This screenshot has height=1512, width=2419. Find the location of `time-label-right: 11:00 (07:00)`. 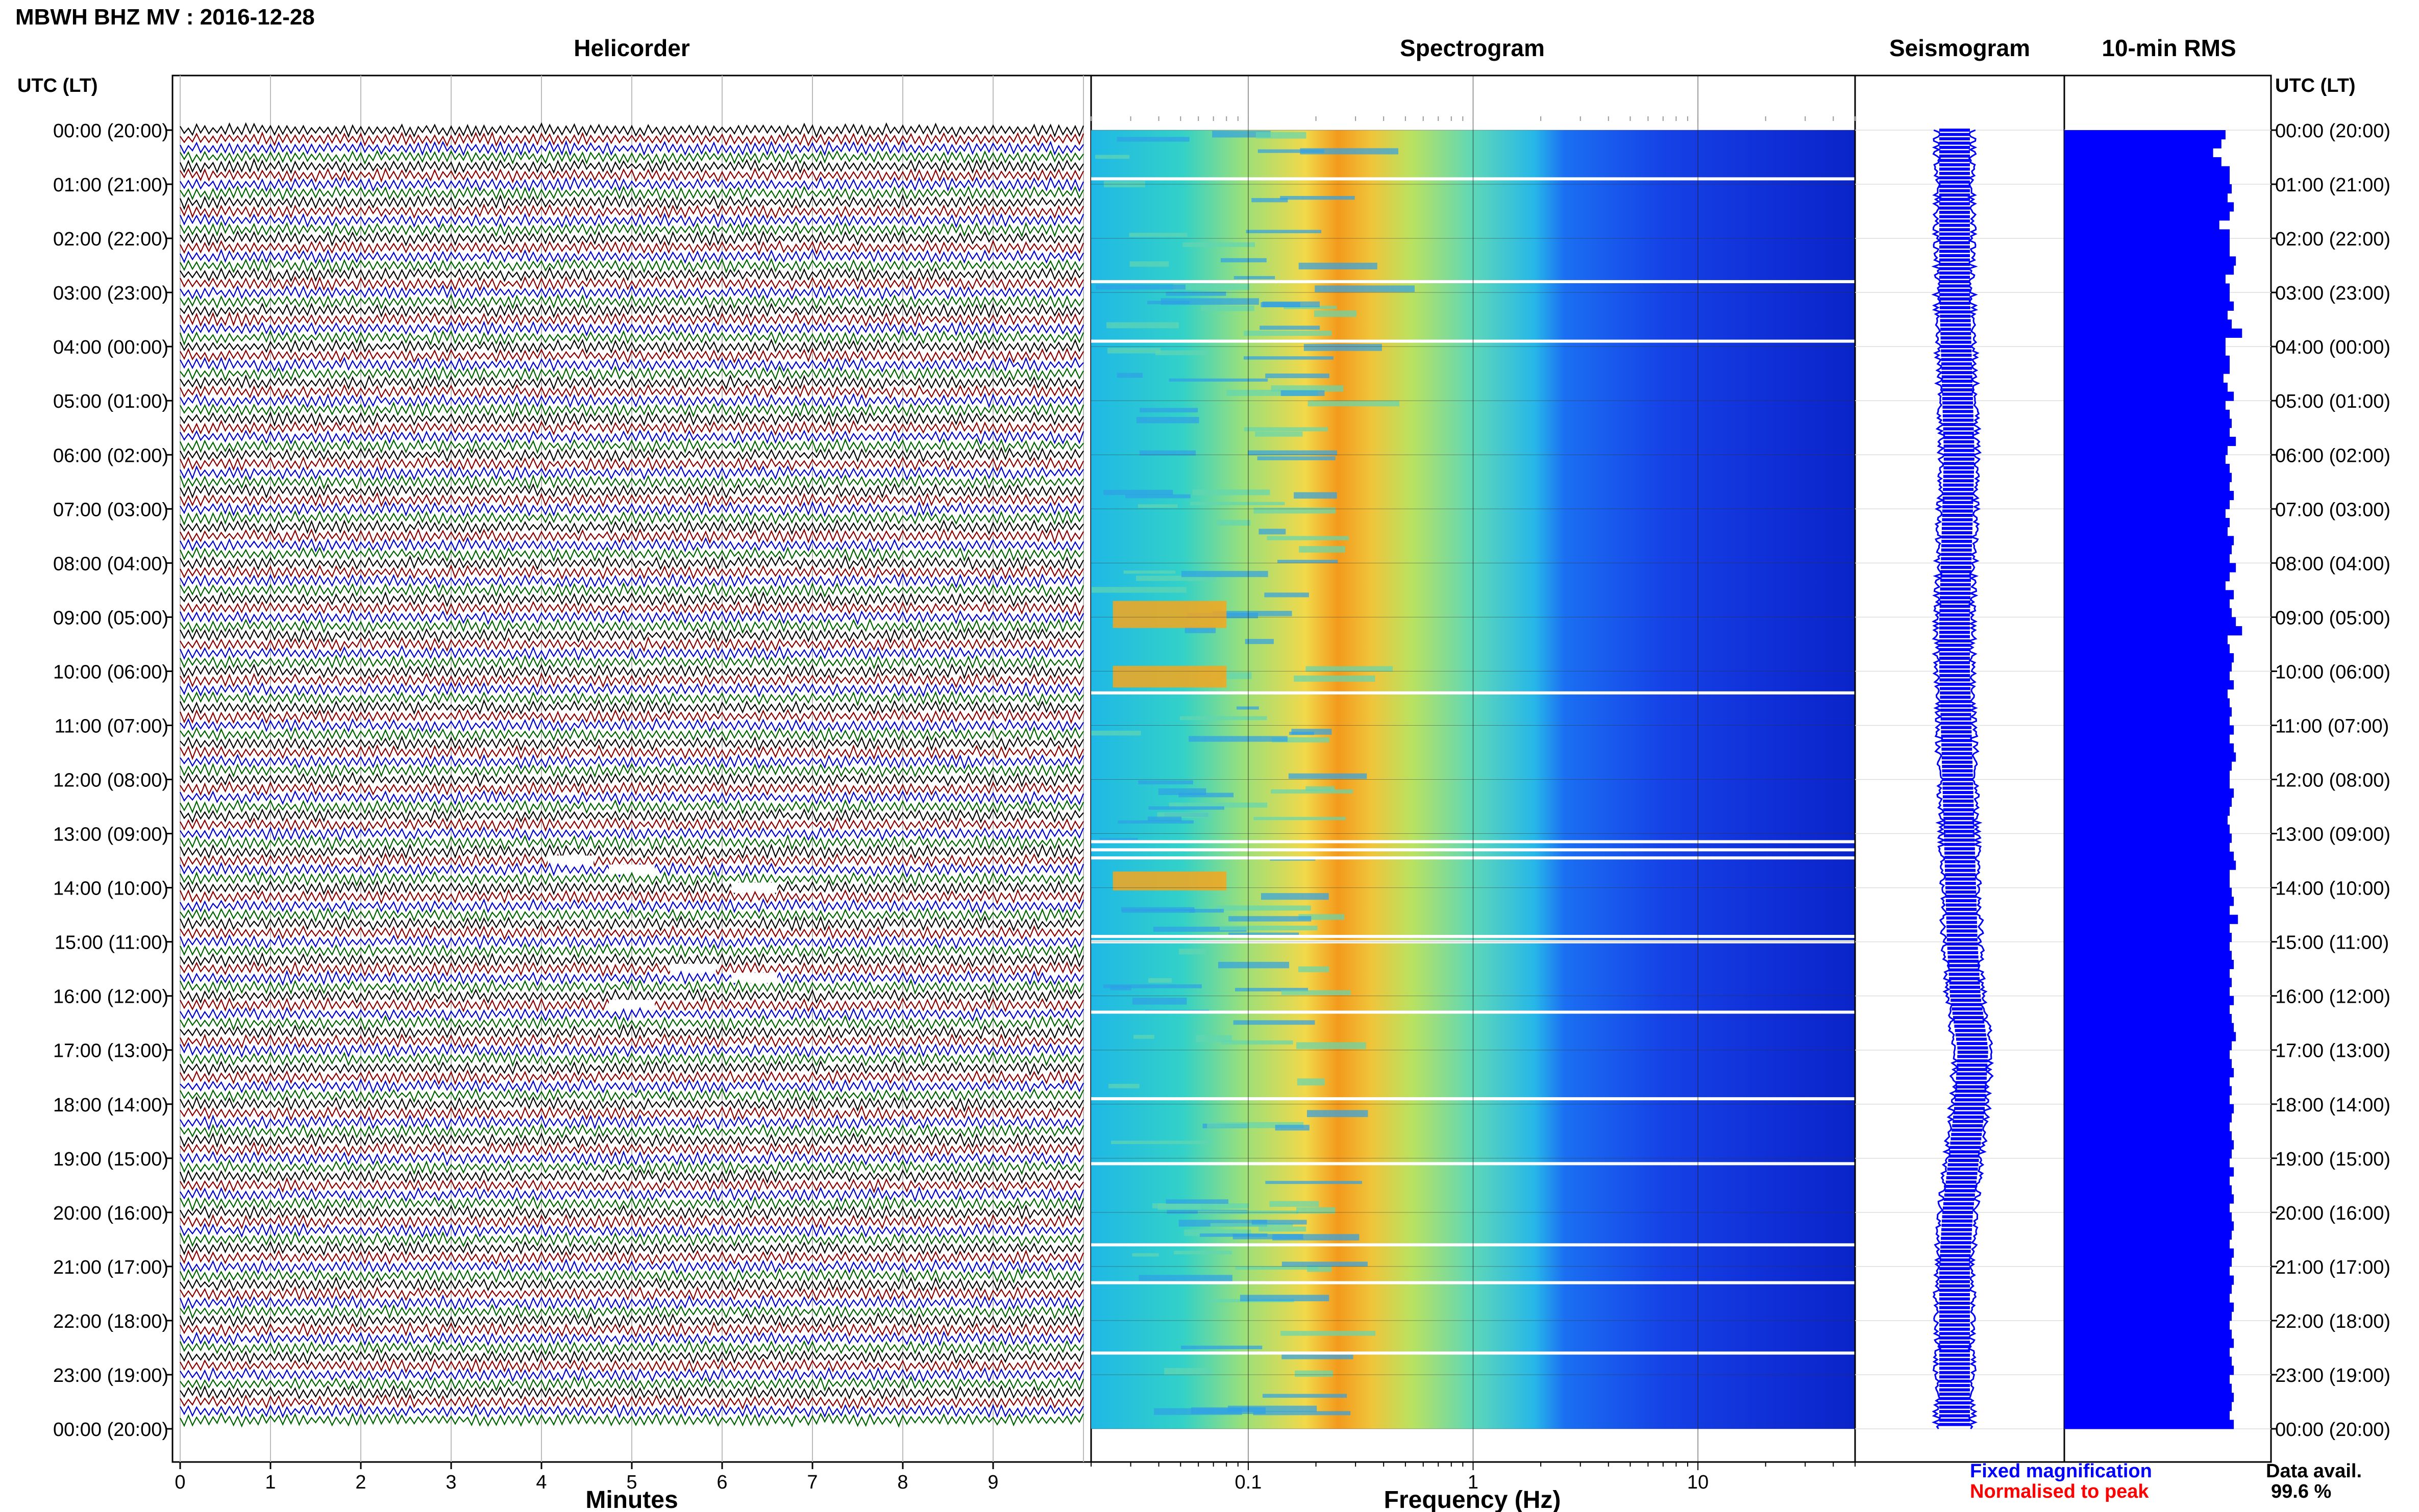

time-label-right: 11:00 (07:00) is located at coordinates (2332, 726).